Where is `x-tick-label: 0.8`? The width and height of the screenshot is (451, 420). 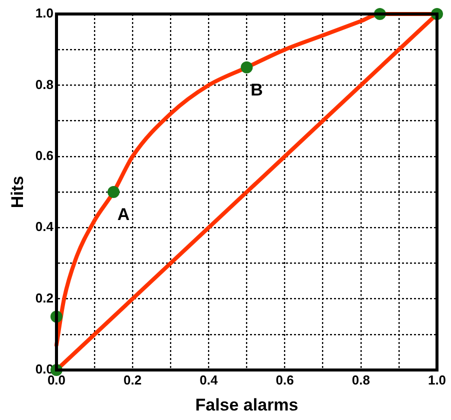
x-tick-label: 0.8 is located at coordinates (361, 380).